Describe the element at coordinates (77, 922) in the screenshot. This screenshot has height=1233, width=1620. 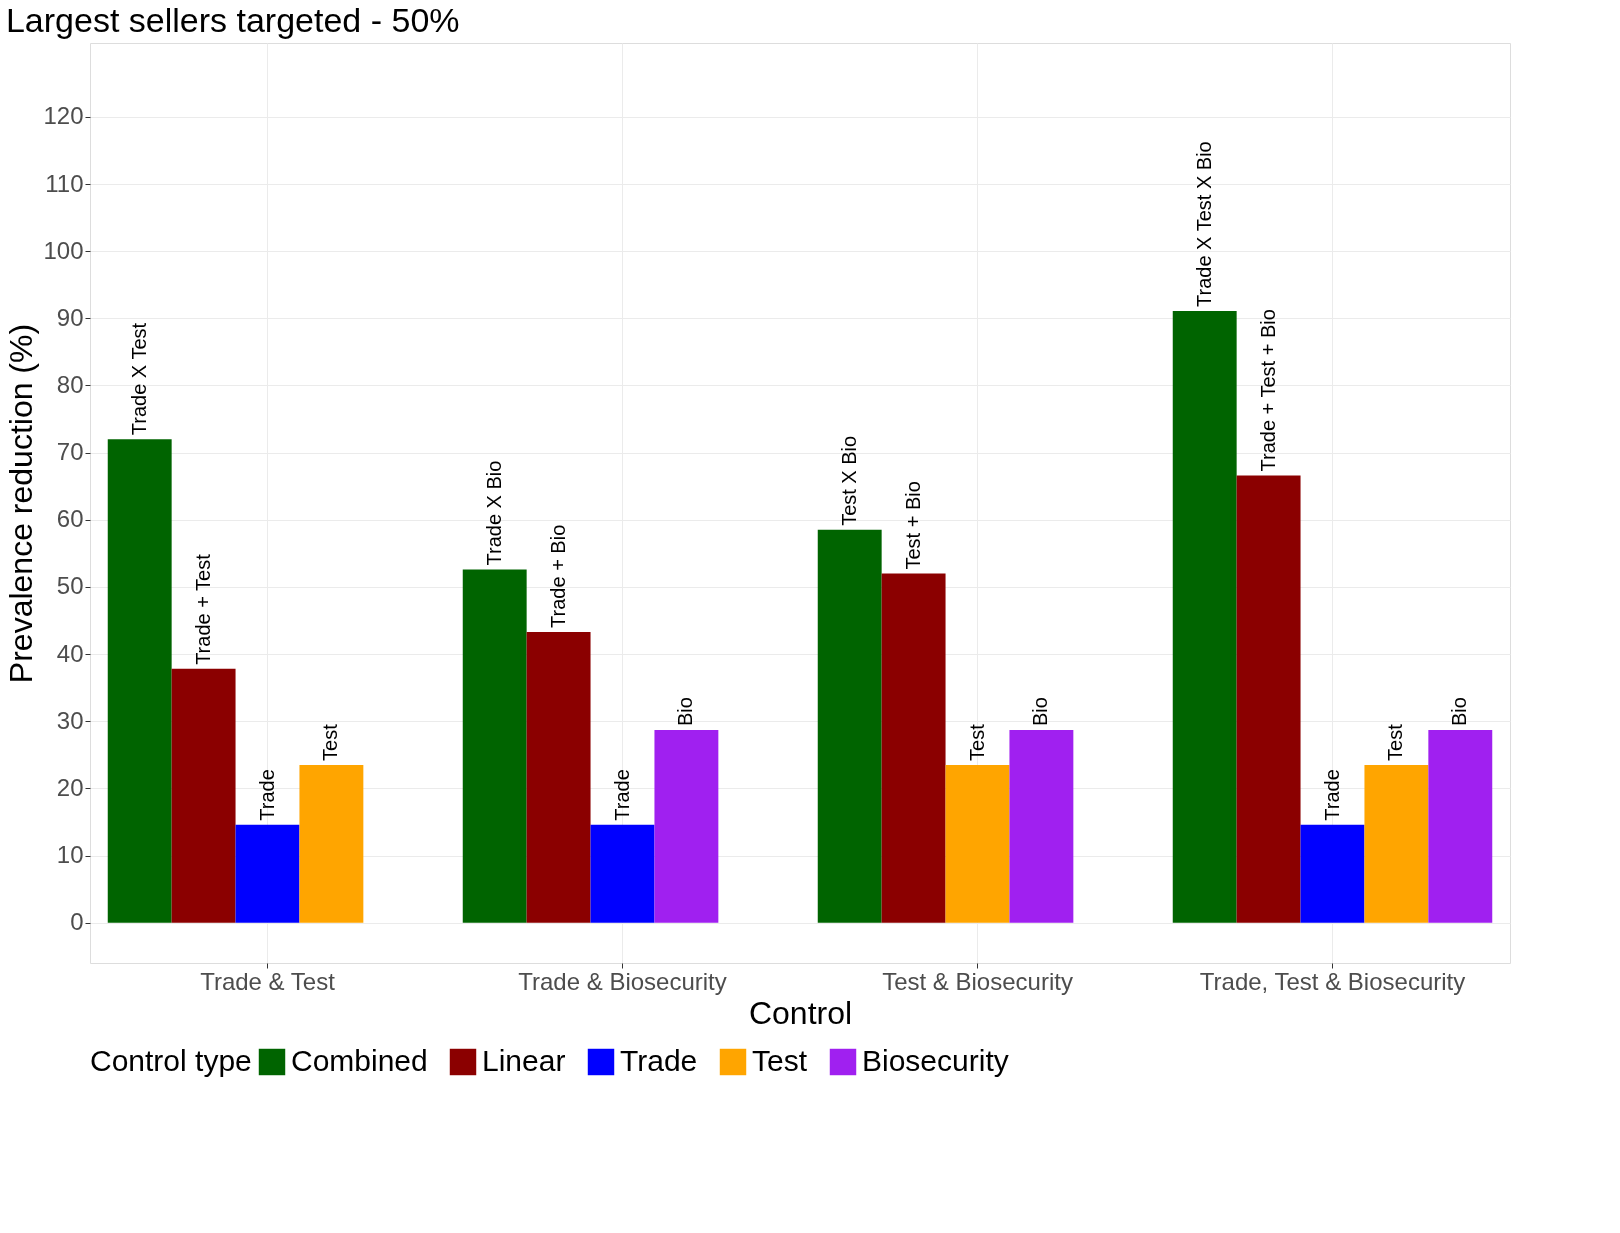
I see `y-tick-label: 0` at that location.